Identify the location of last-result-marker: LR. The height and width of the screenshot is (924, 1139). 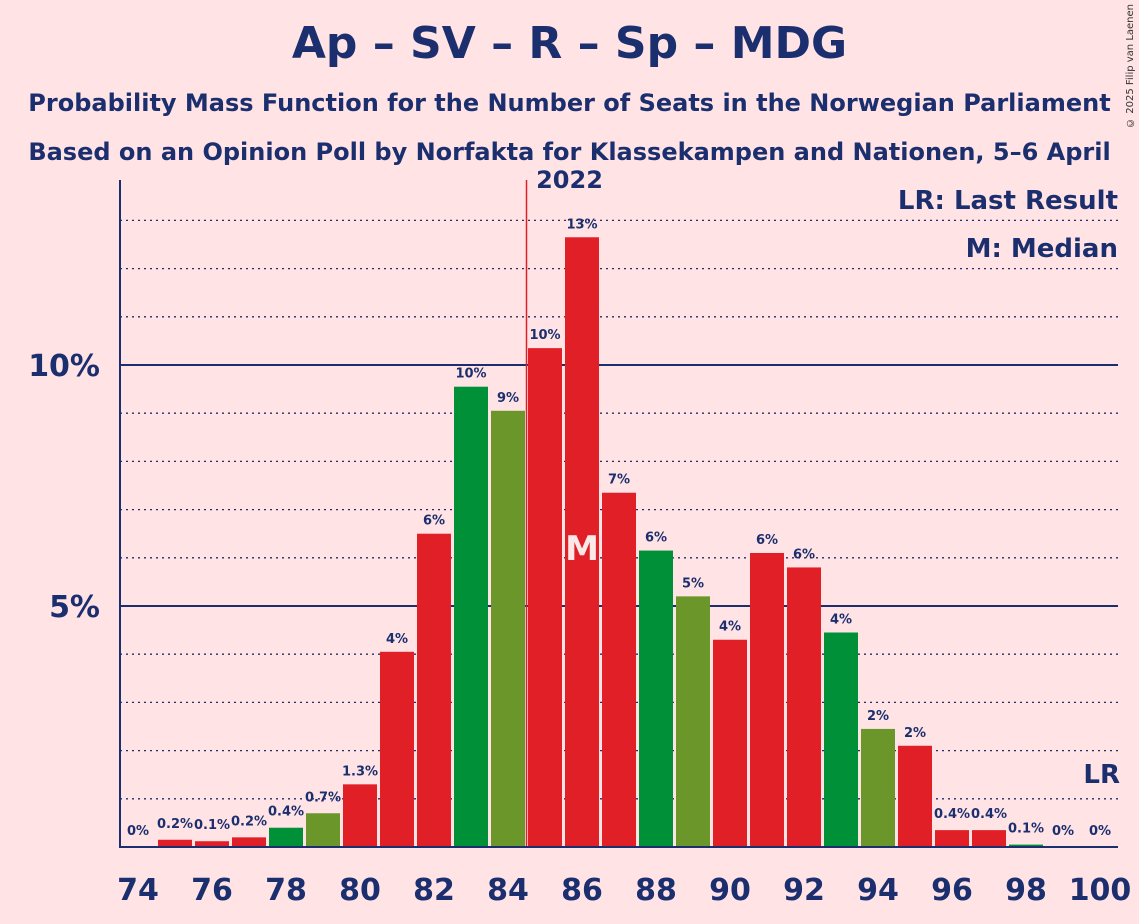
(1101, 775).